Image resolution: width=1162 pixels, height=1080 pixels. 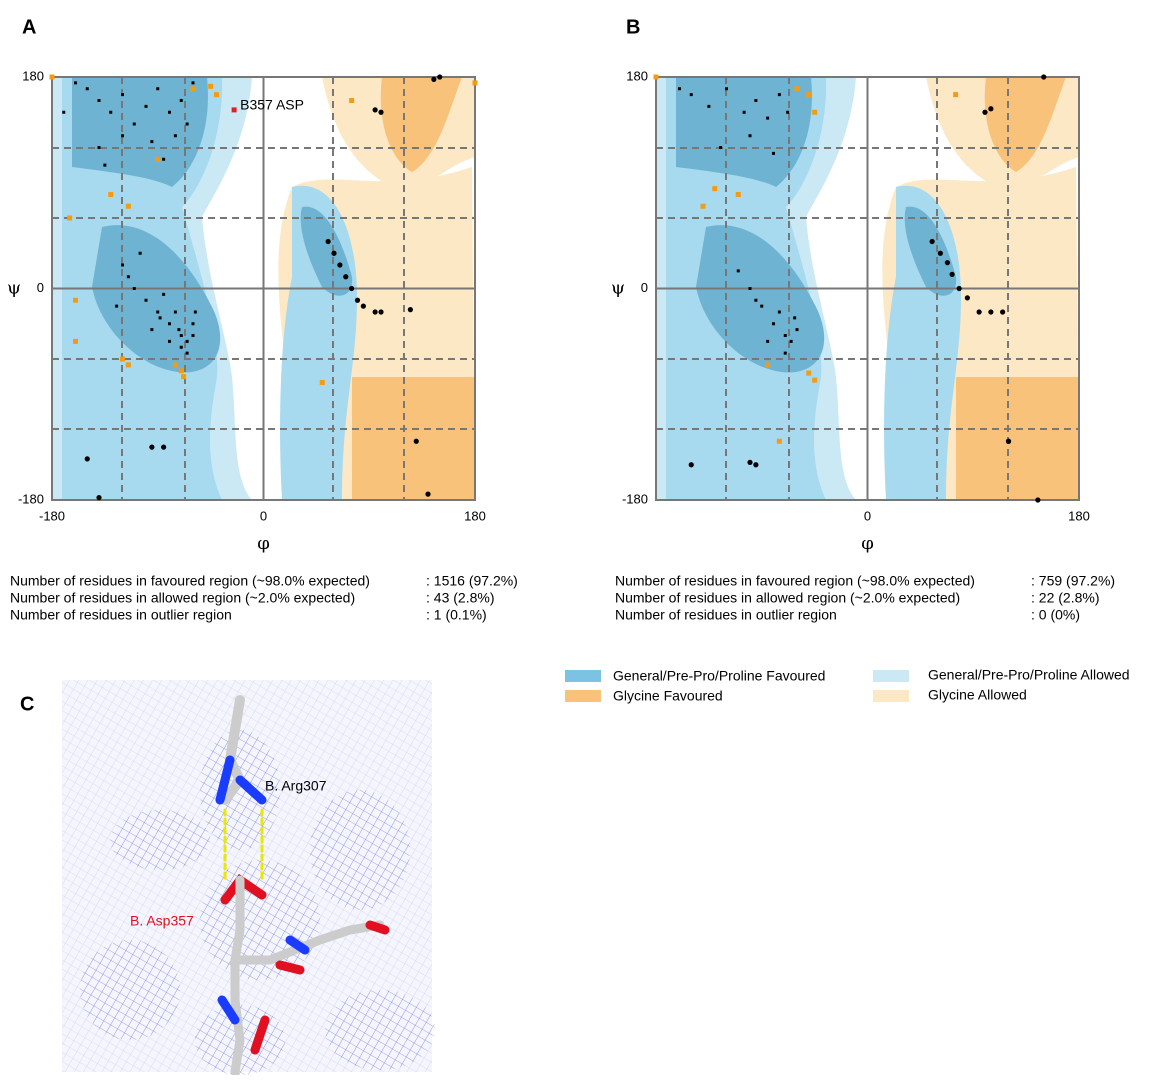 I want to click on y-tick-label: -180, so click(x=635, y=498).